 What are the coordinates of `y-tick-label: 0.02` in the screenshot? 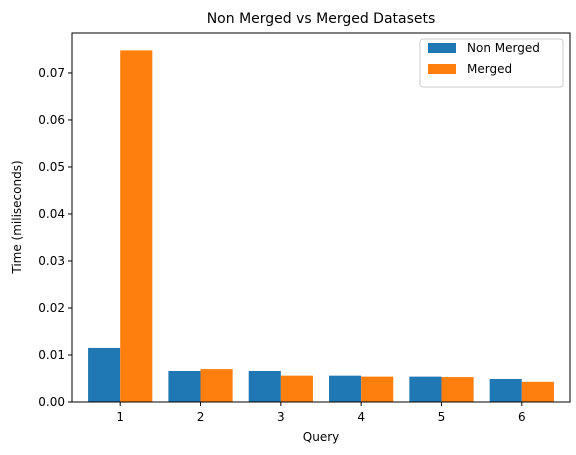 It's located at (51, 308).